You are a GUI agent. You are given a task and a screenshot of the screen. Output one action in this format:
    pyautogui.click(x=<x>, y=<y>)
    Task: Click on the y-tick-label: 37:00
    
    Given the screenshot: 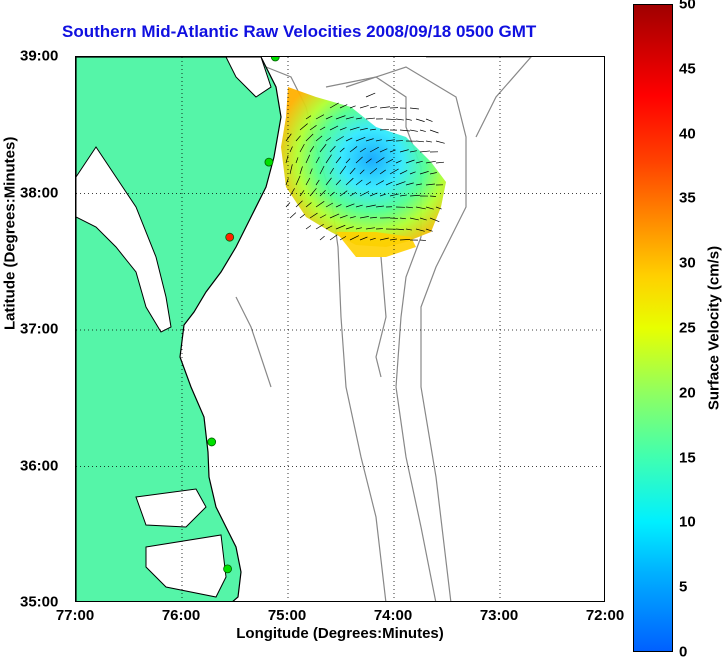 What is the action you would take?
    pyautogui.click(x=39, y=329)
    